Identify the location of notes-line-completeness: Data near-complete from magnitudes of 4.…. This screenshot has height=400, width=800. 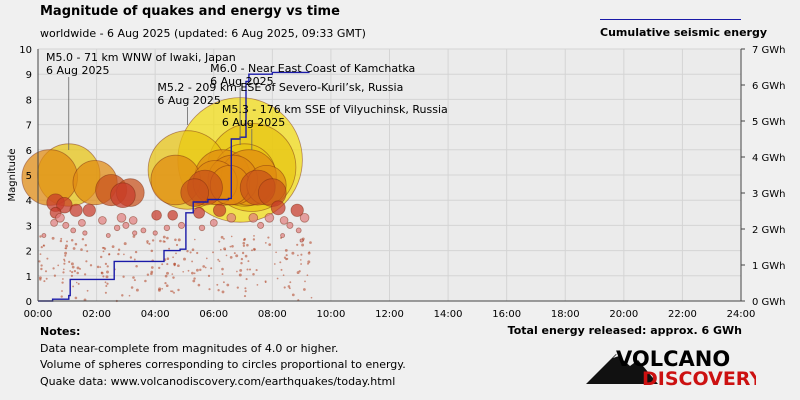
(189, 348).